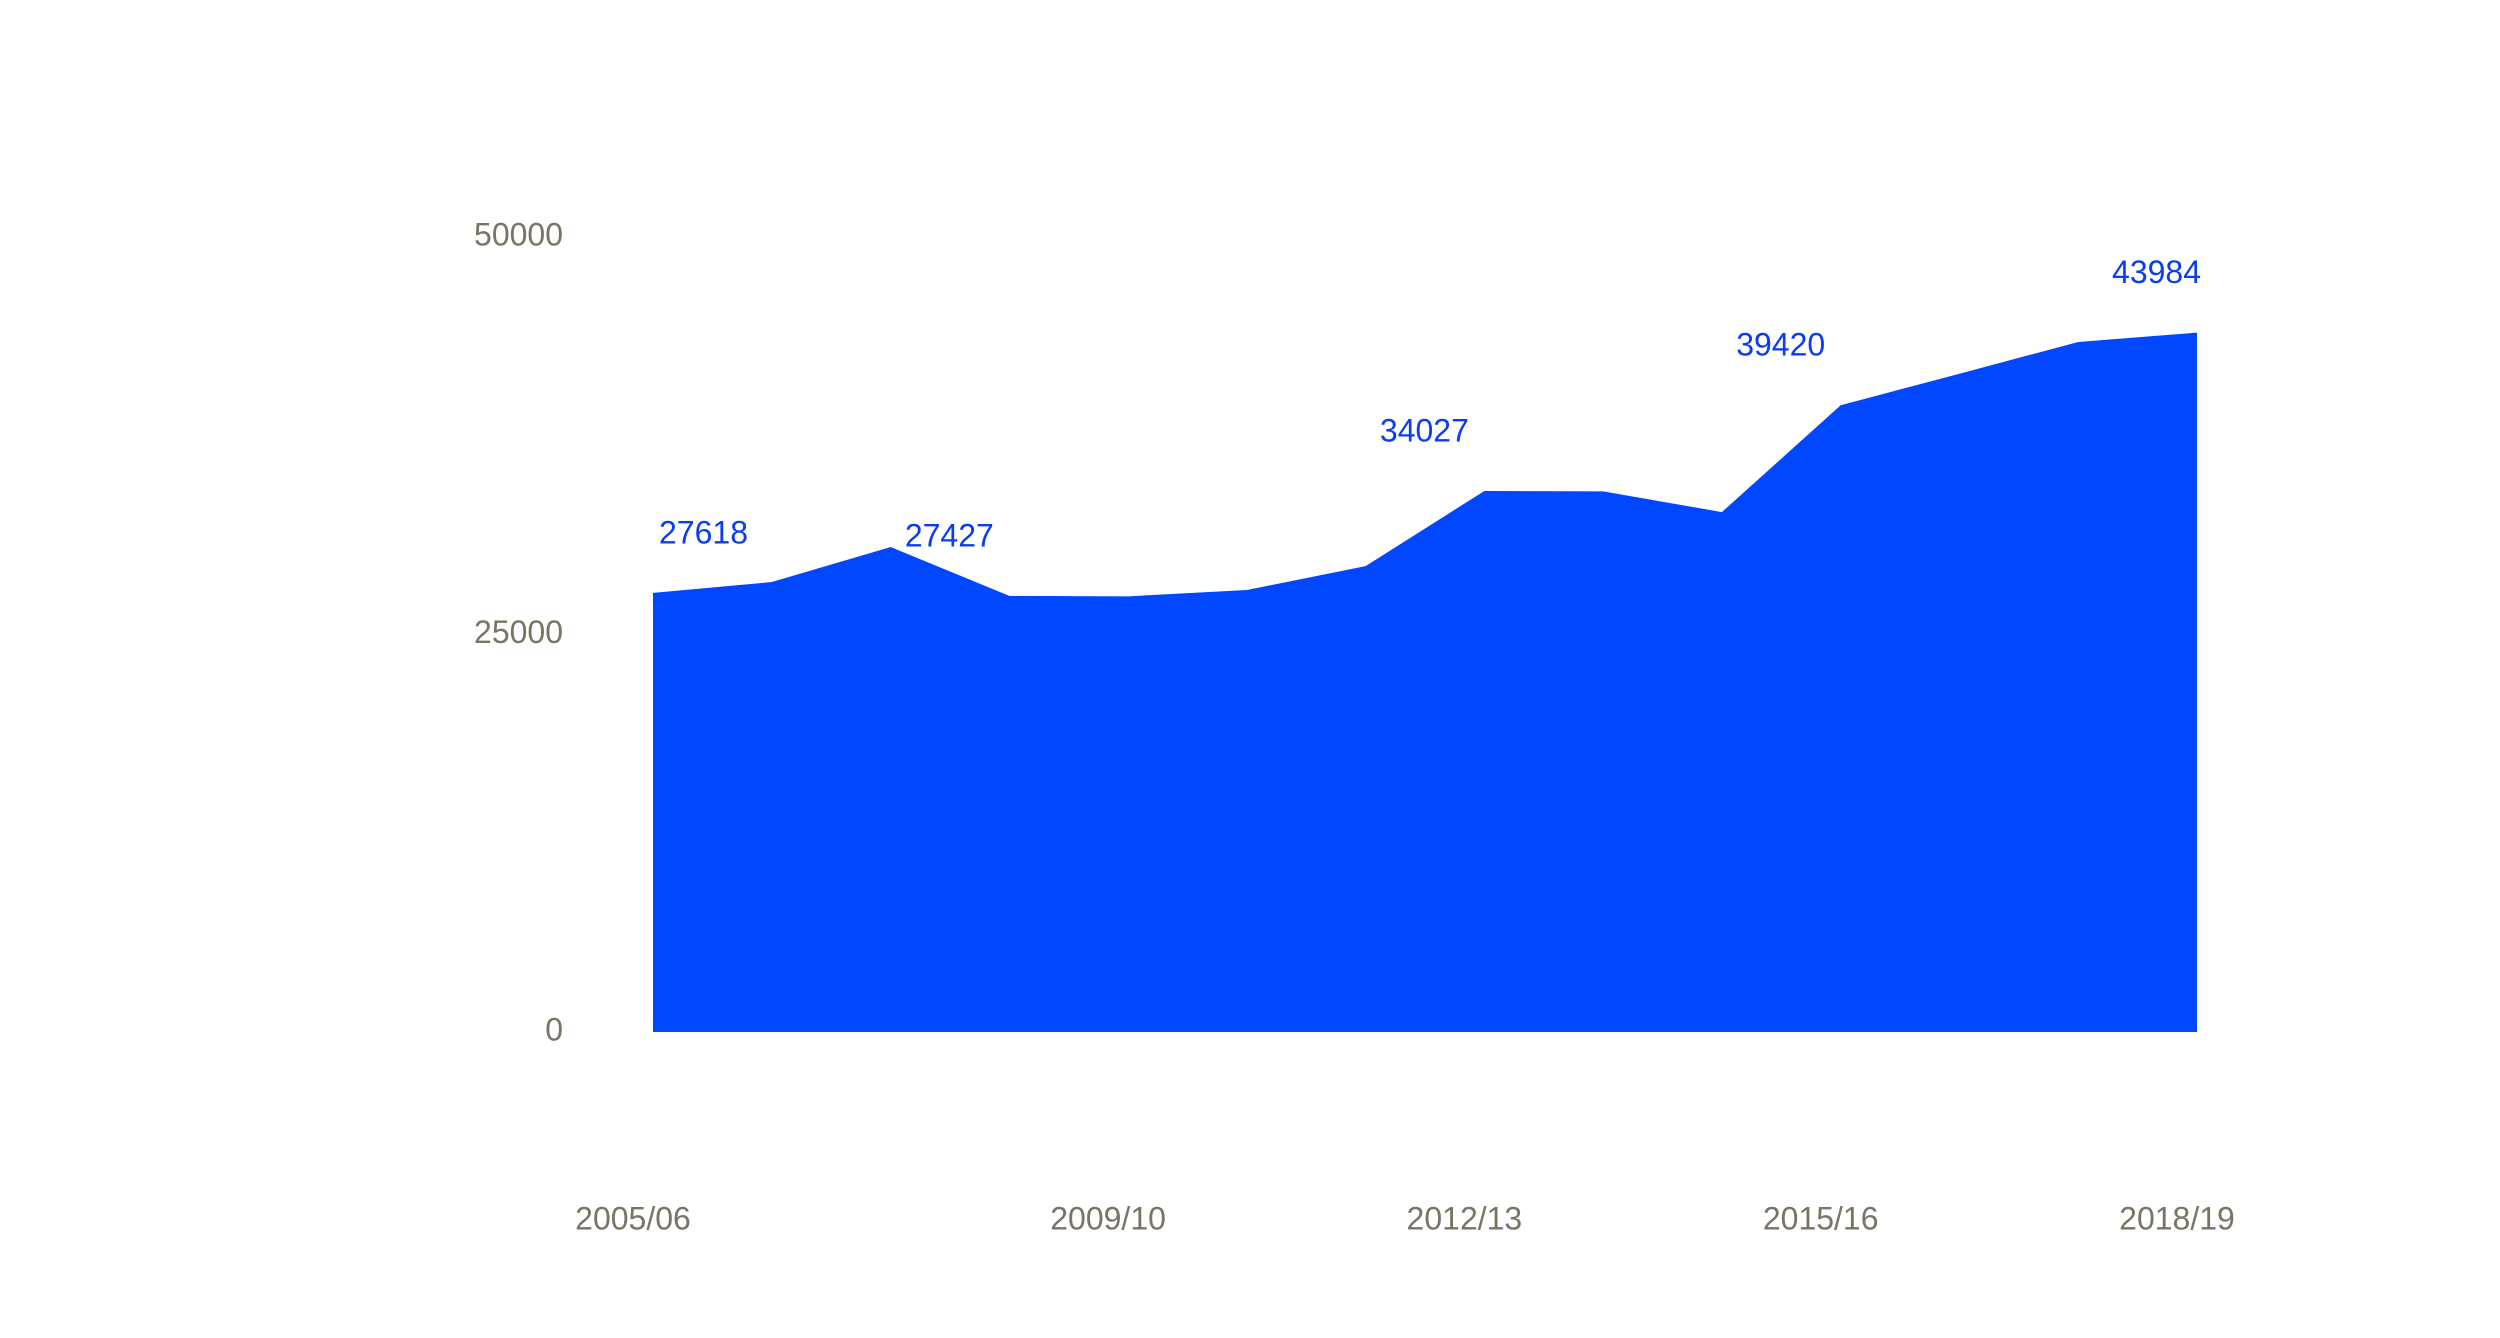 This screenshot has height=1338, width=2500. I want to click on y-tick-label: 0, so click(554, 1029).